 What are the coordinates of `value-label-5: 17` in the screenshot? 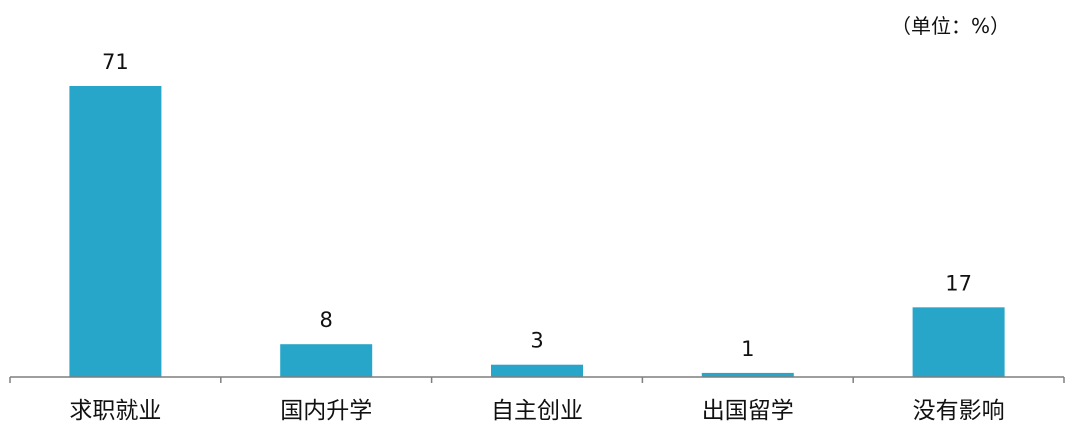 It's located at (958, 283).